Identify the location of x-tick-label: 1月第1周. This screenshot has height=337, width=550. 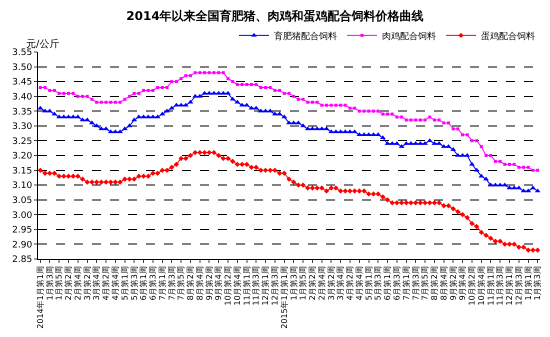
(528, 283).